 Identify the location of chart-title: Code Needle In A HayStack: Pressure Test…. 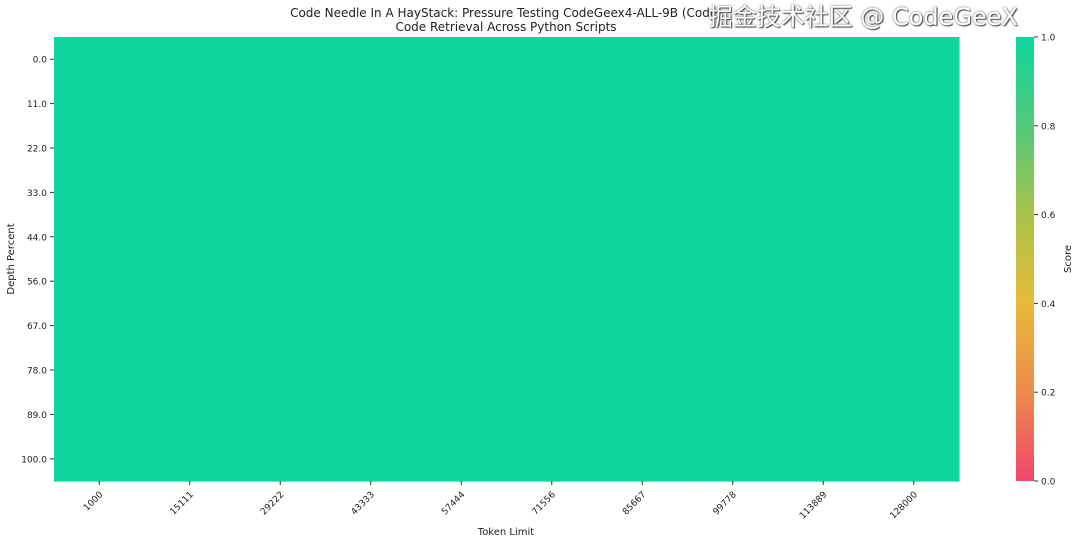
(506, 13).